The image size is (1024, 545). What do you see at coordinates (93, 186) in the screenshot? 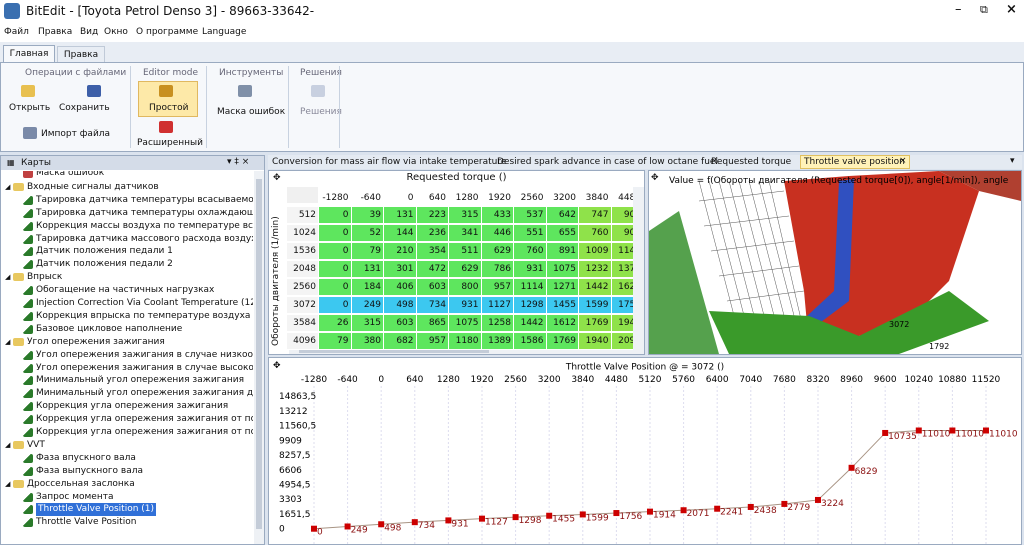
I see `tree-folder: Входные сигналы датчиков` at bounding box center [93, 186].